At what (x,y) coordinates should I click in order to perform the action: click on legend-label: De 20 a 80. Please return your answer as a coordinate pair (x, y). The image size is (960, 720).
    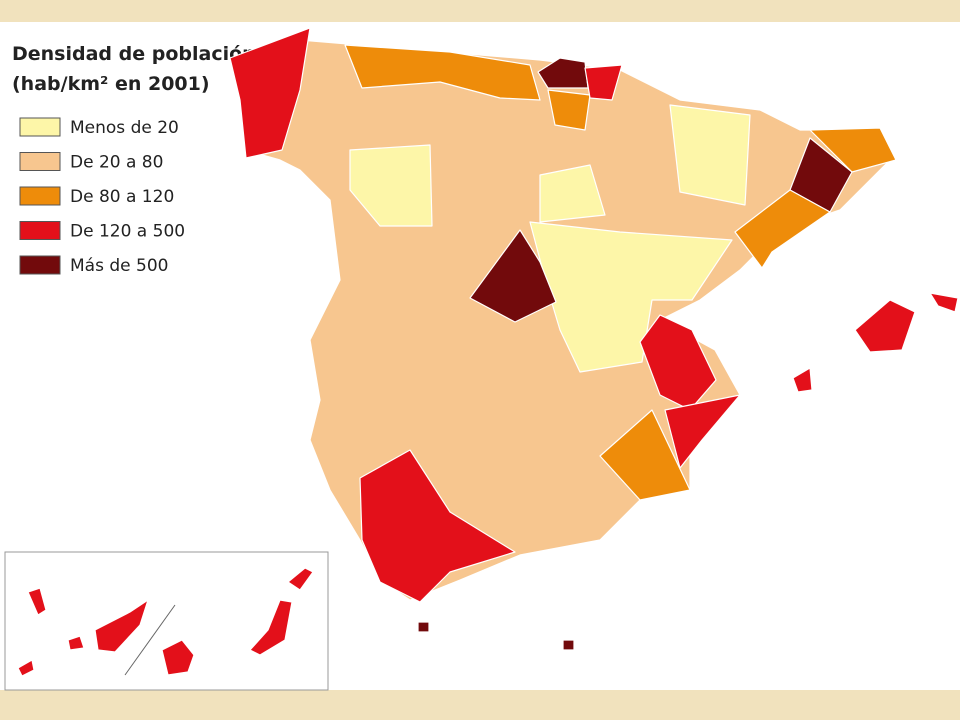
    Looking at the image, I should click on (116, 163).